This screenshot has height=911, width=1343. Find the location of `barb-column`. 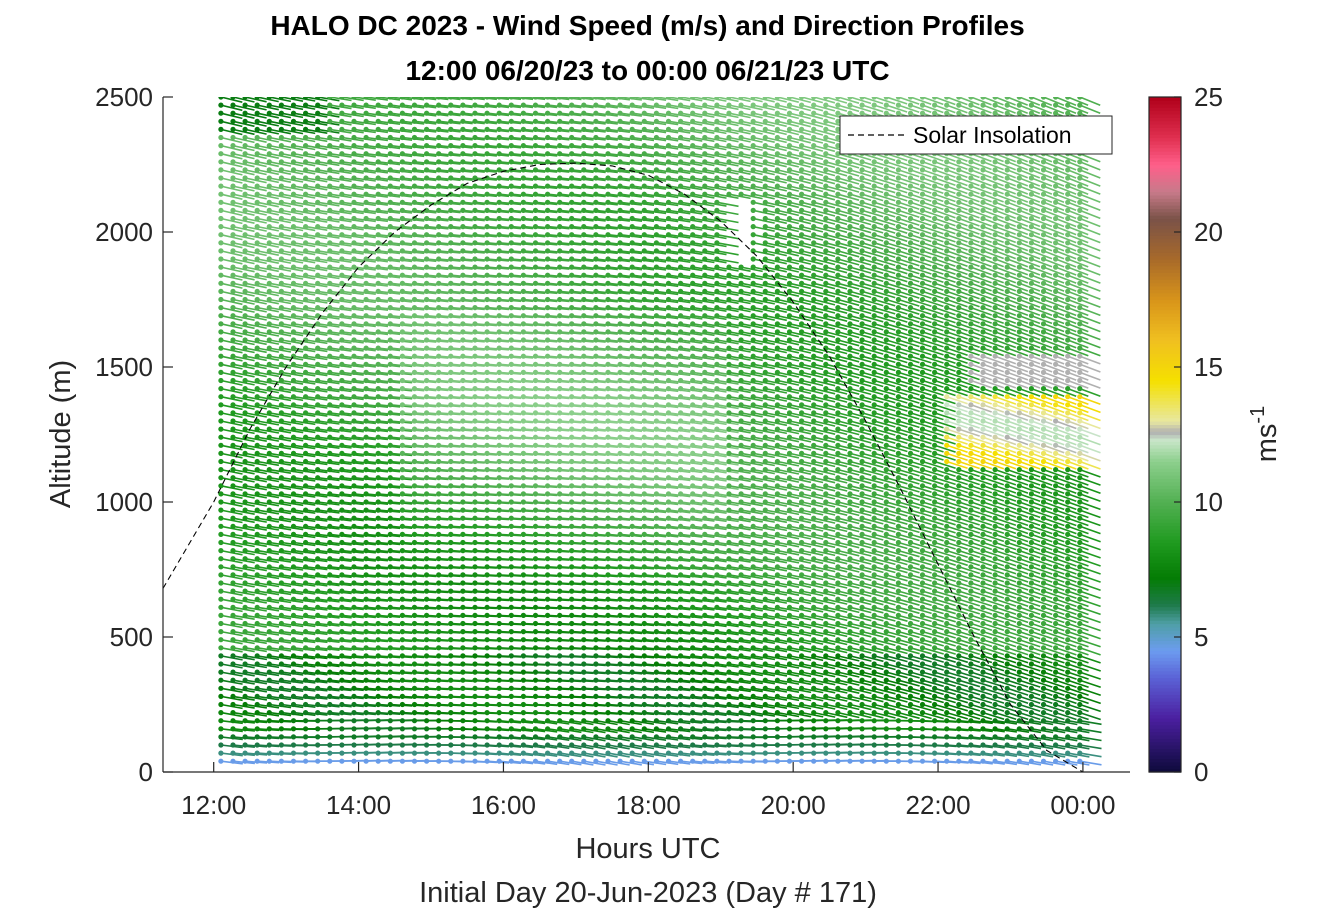

barb-column is located at coordinates (376, 430).